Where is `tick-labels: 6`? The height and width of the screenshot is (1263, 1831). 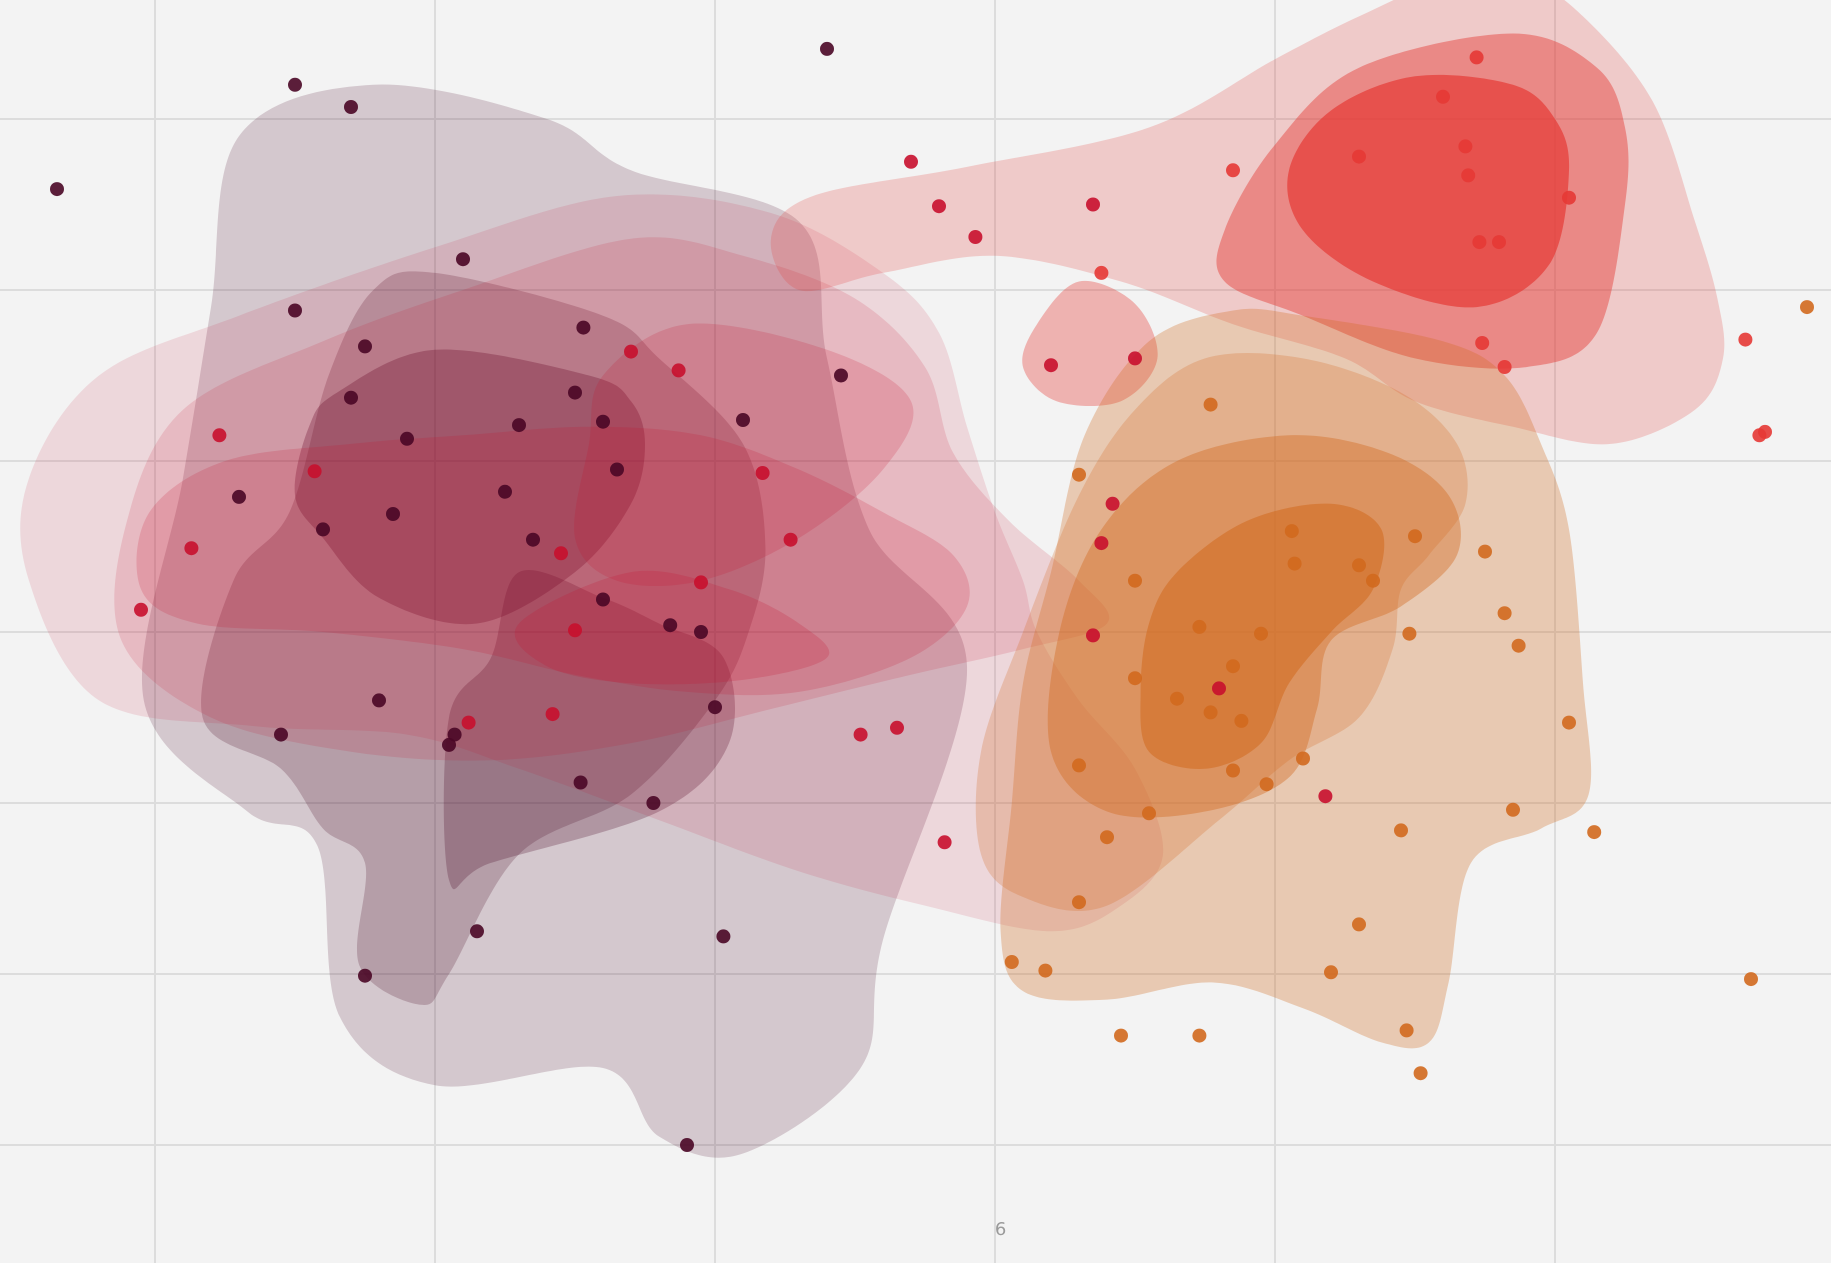 tick-labels: 6 is located at coordinates (1000, 1229).